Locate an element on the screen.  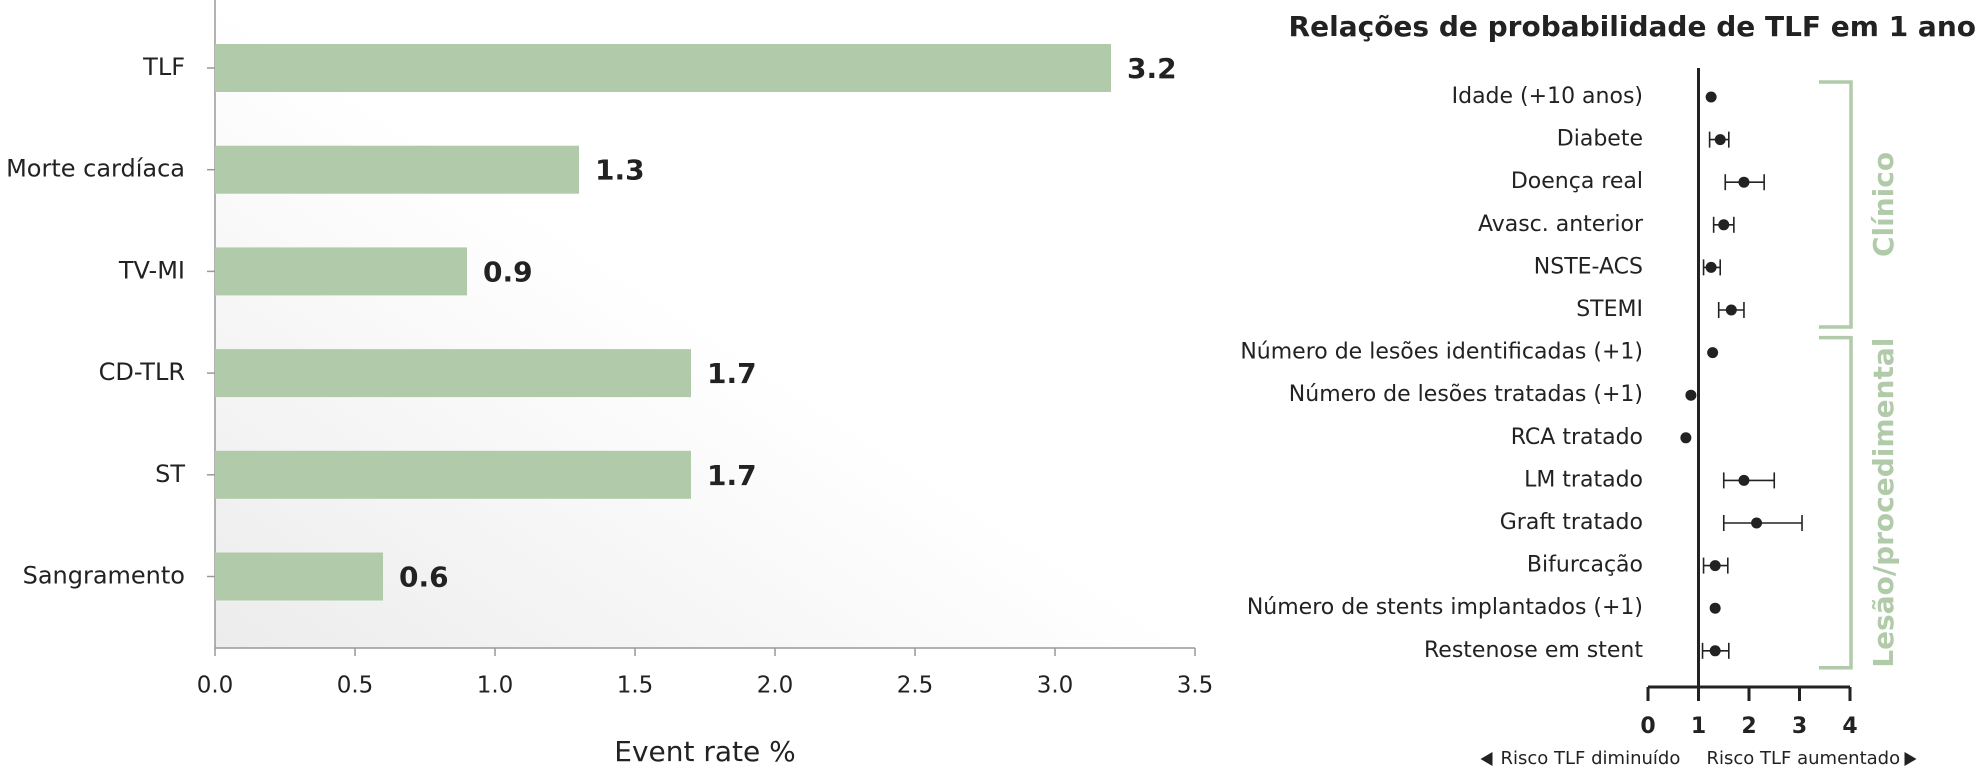
row-label: Número de lesões identificadas (+1) is located at coordinates (1441, 352).